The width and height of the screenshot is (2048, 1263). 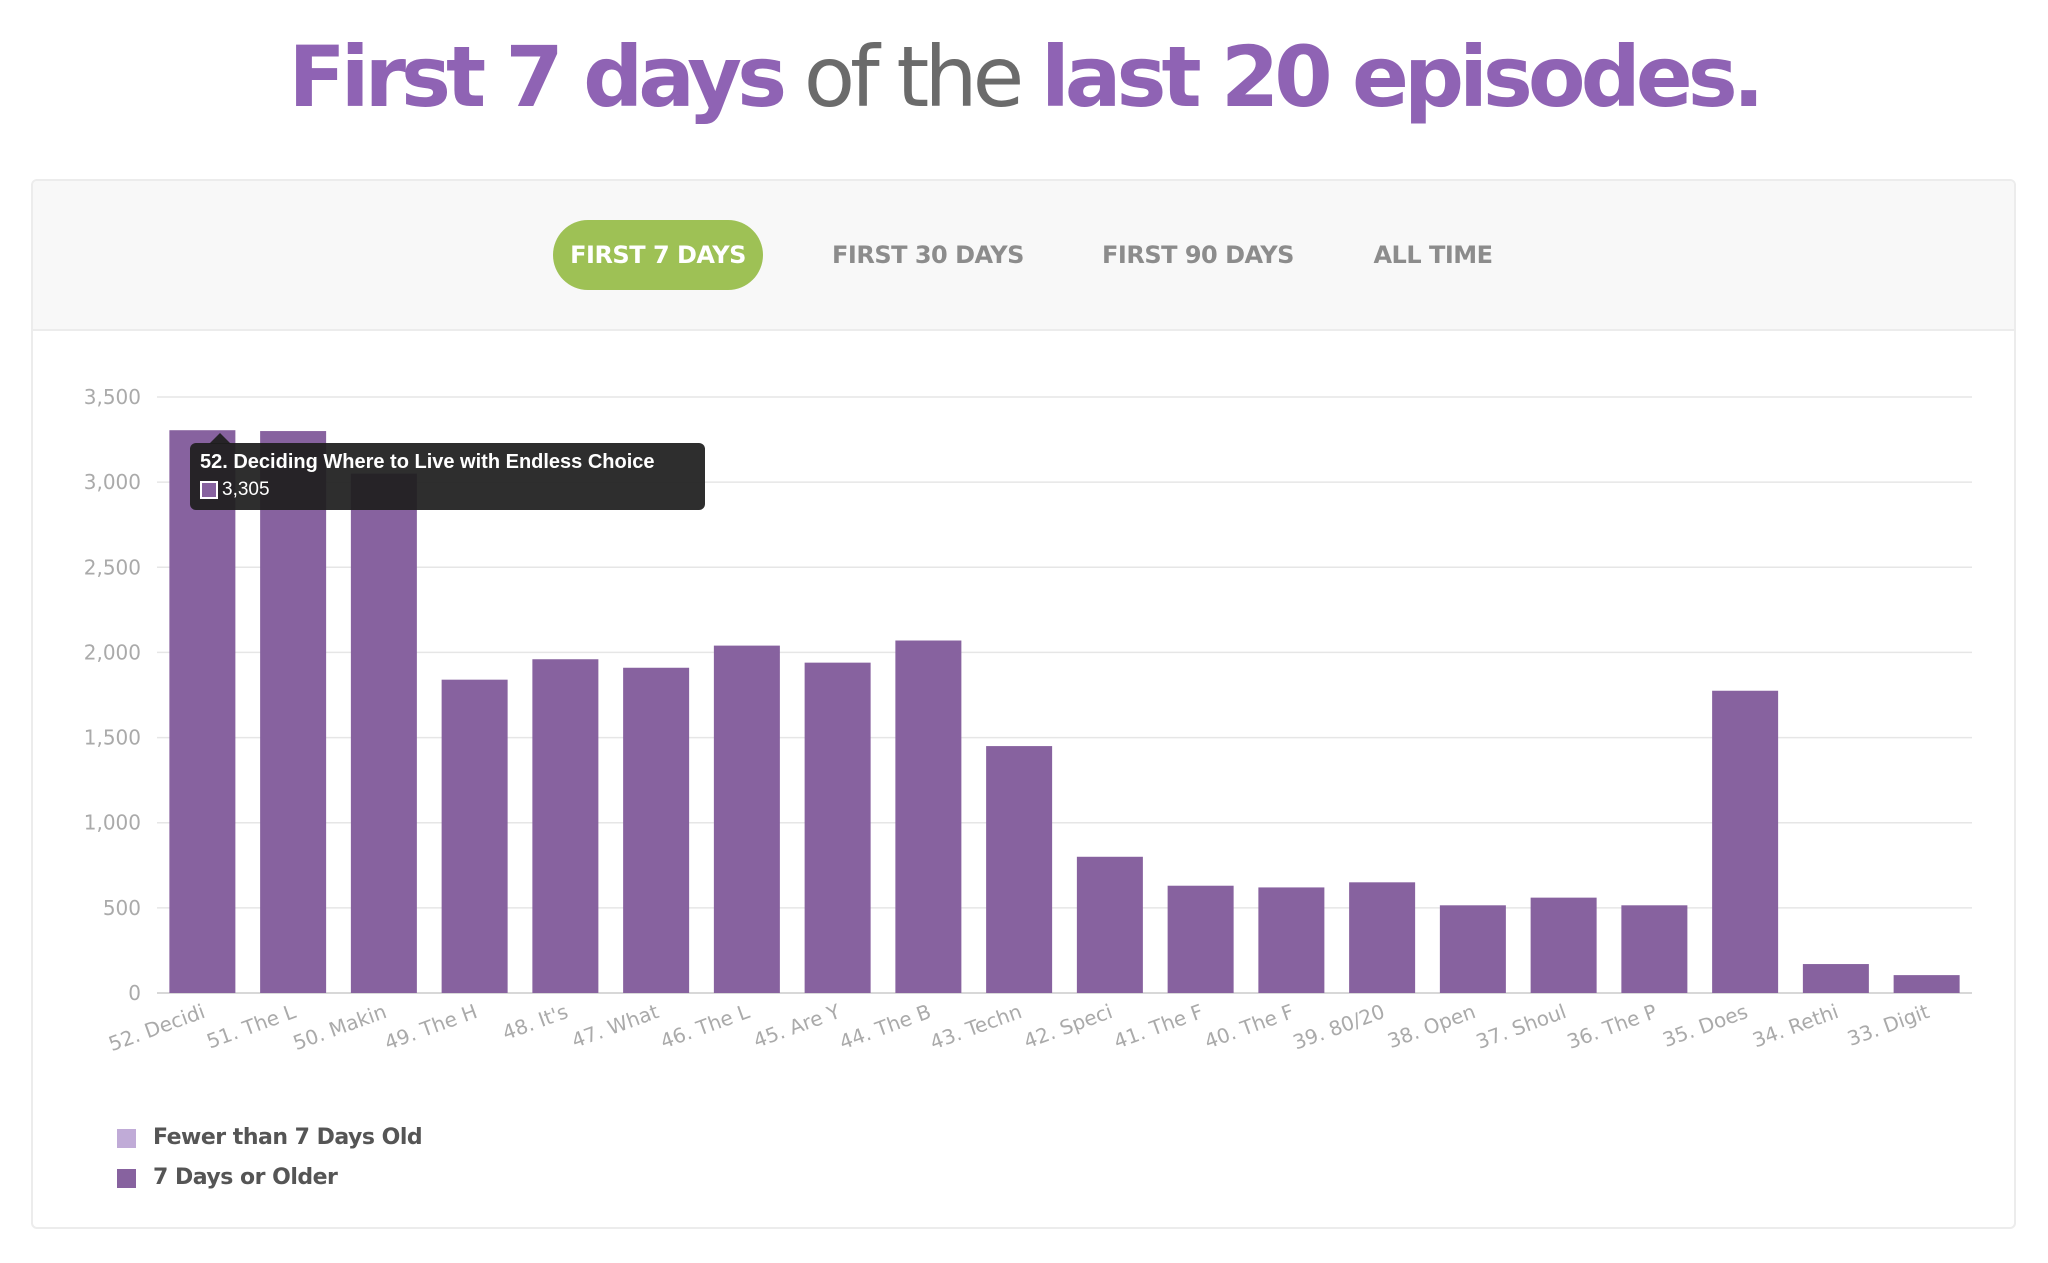 I want to click on title-part-first-7-days: First 7 days, so click(x=537, y=77).